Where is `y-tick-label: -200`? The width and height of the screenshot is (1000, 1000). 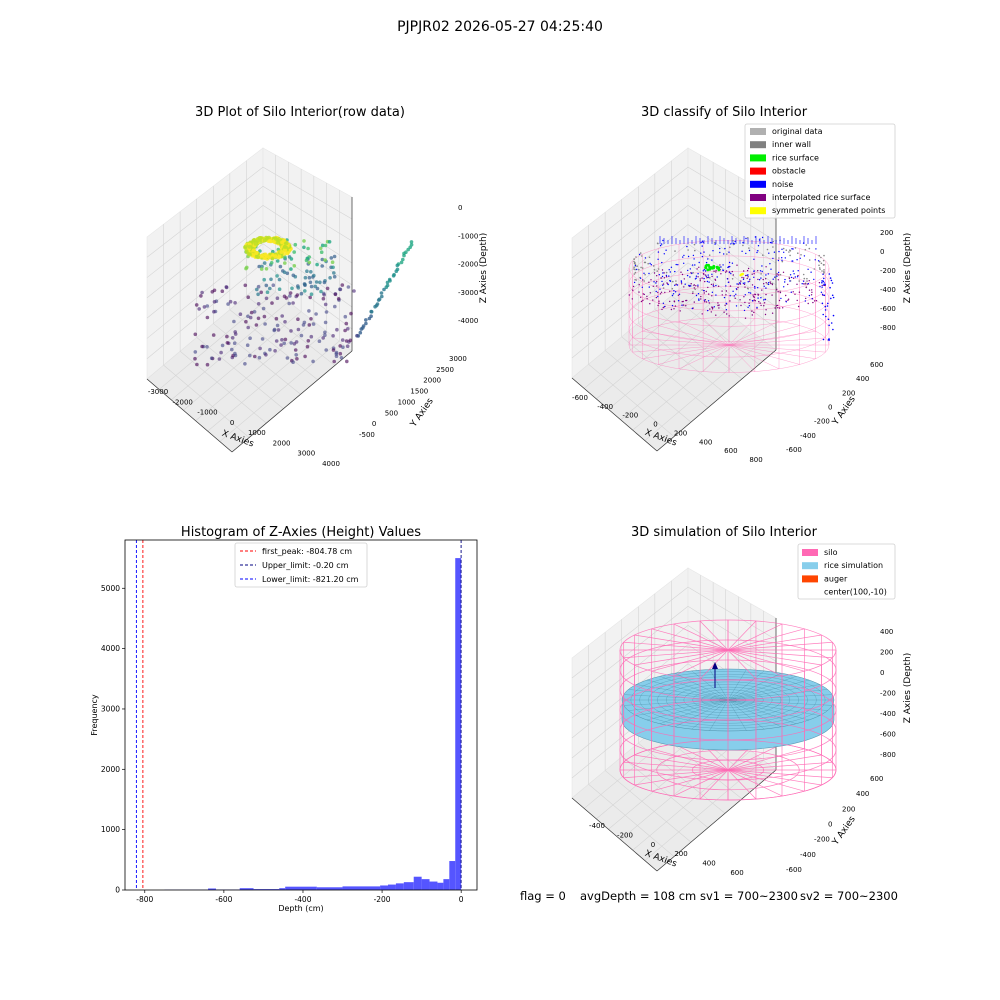 y-tick-label: -200 is located at coordinates (822, 422).